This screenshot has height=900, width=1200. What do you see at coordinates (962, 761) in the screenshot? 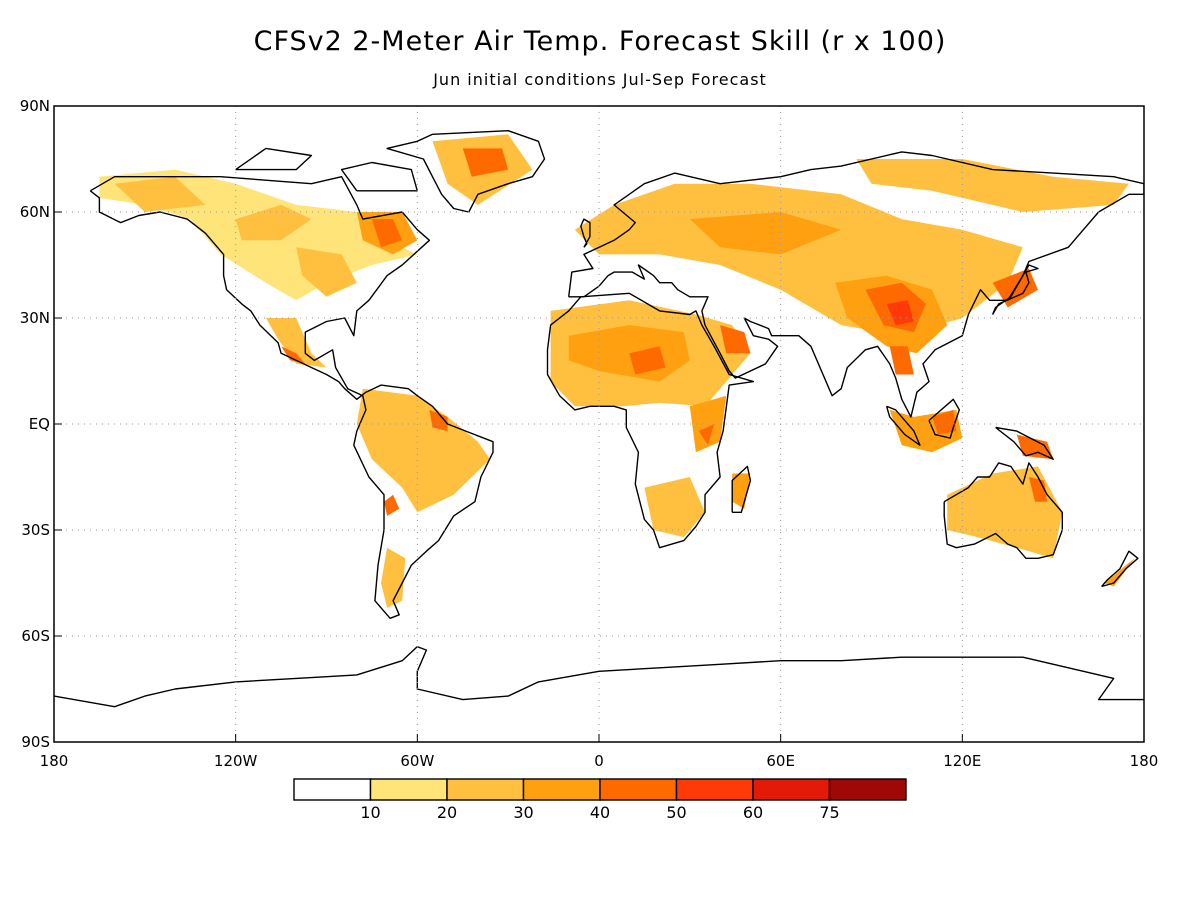
I see `lon-tick-label: 120E` at bounding box center [962, 761].